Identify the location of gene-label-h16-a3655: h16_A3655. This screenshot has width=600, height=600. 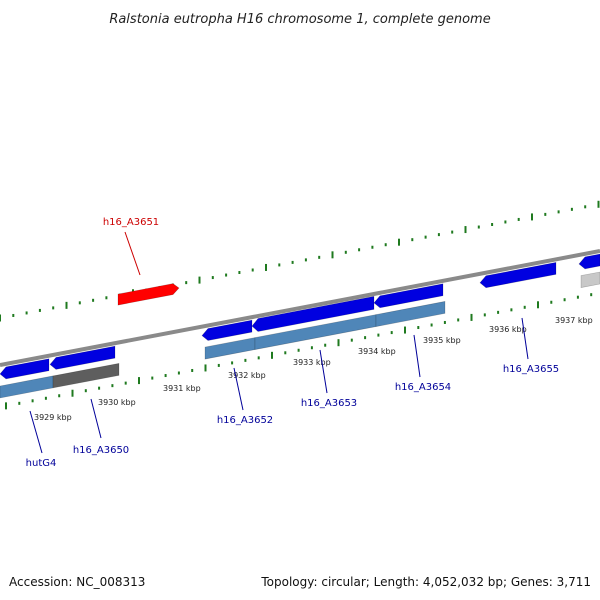
(531, 369).